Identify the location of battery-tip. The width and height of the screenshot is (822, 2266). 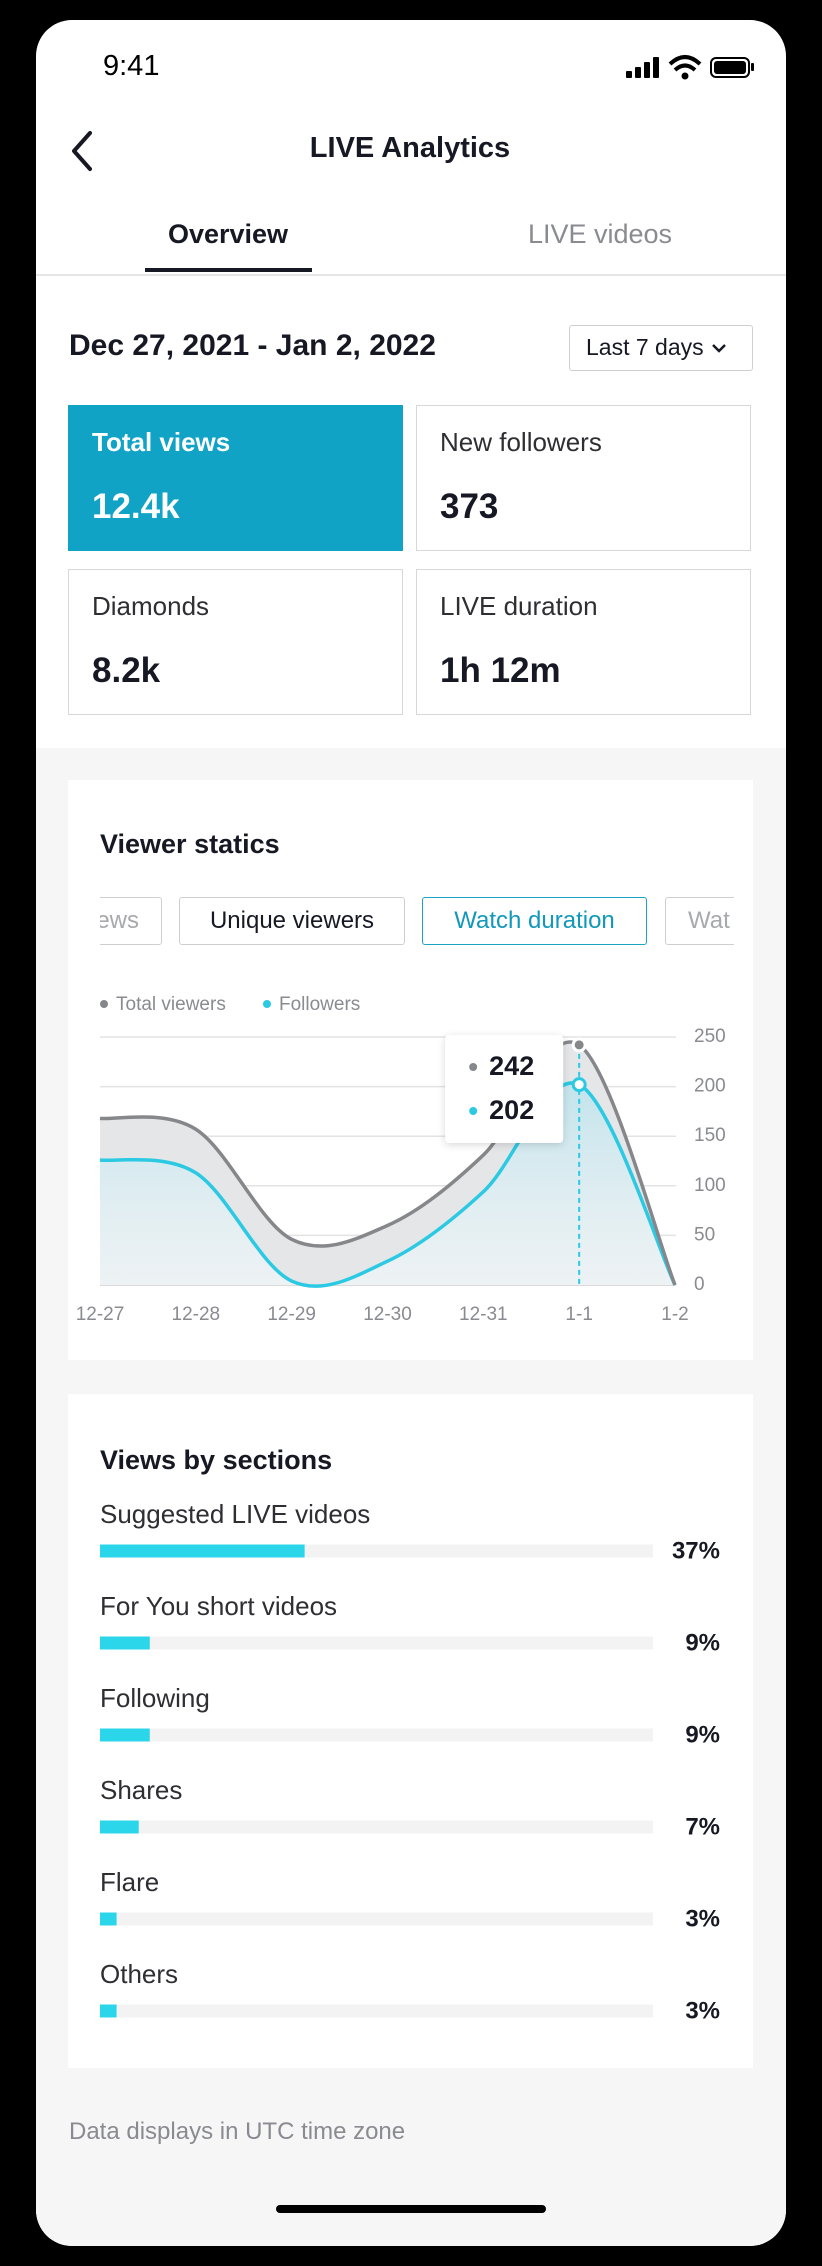
(752, 67).